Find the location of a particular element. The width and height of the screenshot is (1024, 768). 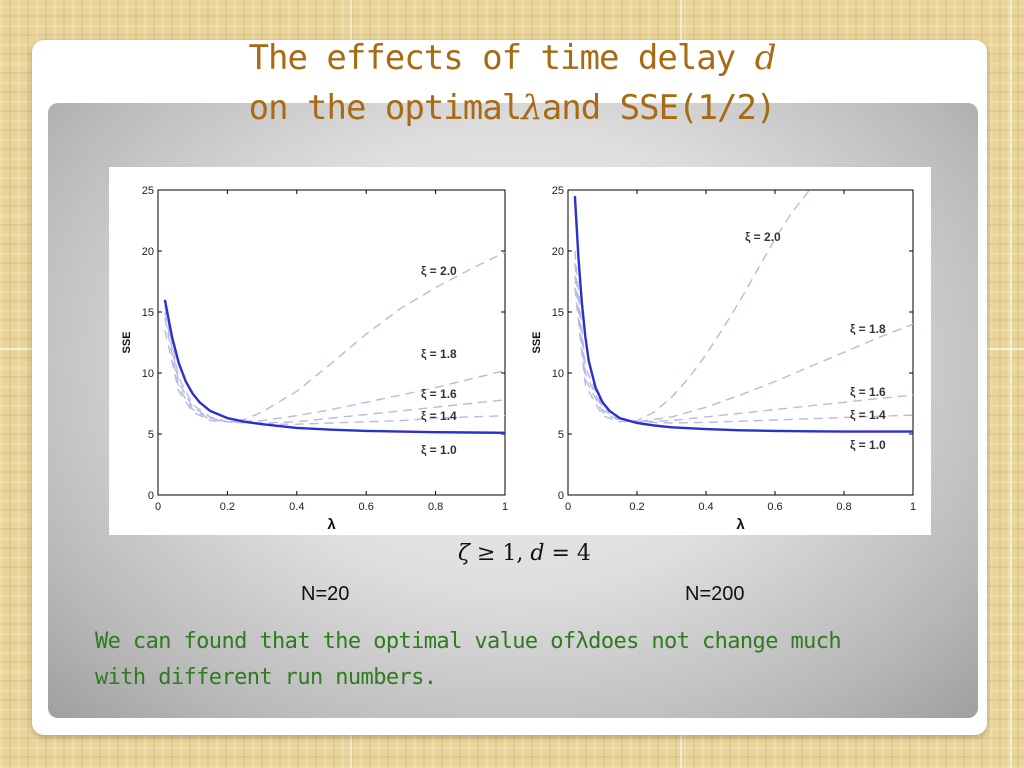

condition-formula: ζ ≥ 1, d = 4 is located at coordinates (524, 553).